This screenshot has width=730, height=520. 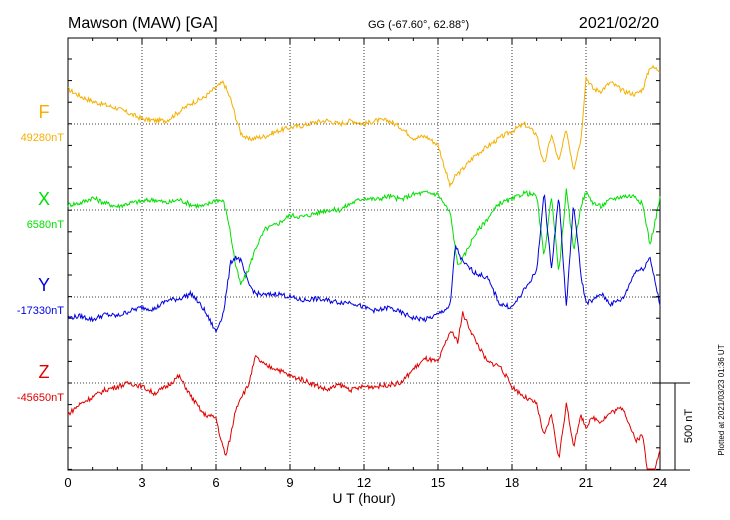 What do you see at coordinates (46, 225) in the screenshot?
I see `series-baseline-label-x: 6580nT` at bounding box center [46, 225].